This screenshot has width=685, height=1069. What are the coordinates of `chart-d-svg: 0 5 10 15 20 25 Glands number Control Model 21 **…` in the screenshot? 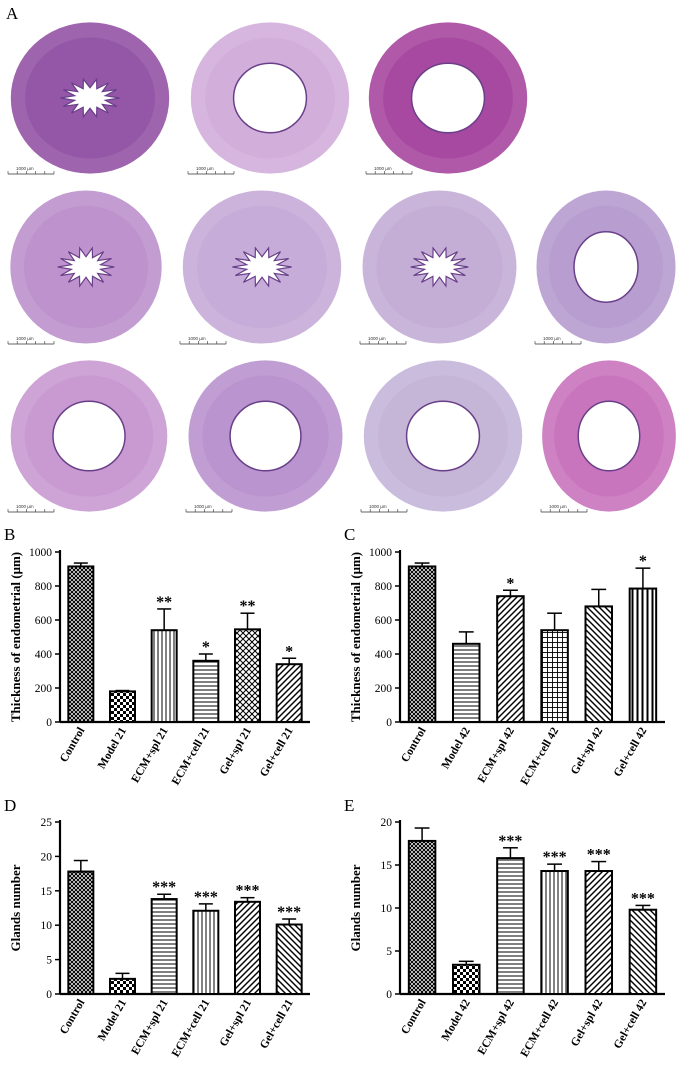 It's located at (159, 938).